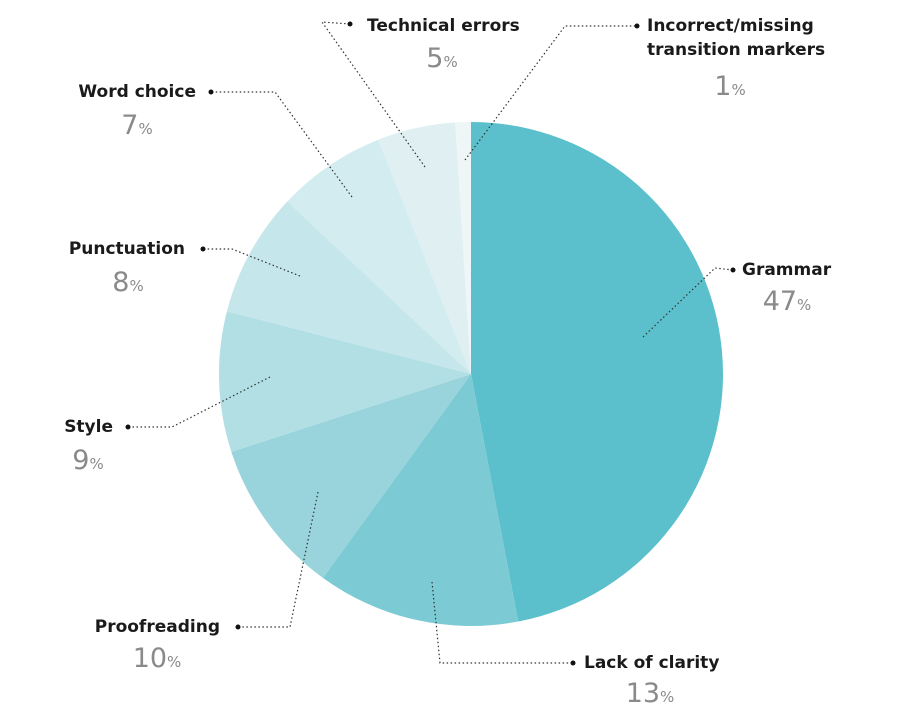 The height and width of the screenshot is (723, 900). Describe the element at coordinates (787, 270) in the screenshot. I see `slice-label: Grammar` at that location.